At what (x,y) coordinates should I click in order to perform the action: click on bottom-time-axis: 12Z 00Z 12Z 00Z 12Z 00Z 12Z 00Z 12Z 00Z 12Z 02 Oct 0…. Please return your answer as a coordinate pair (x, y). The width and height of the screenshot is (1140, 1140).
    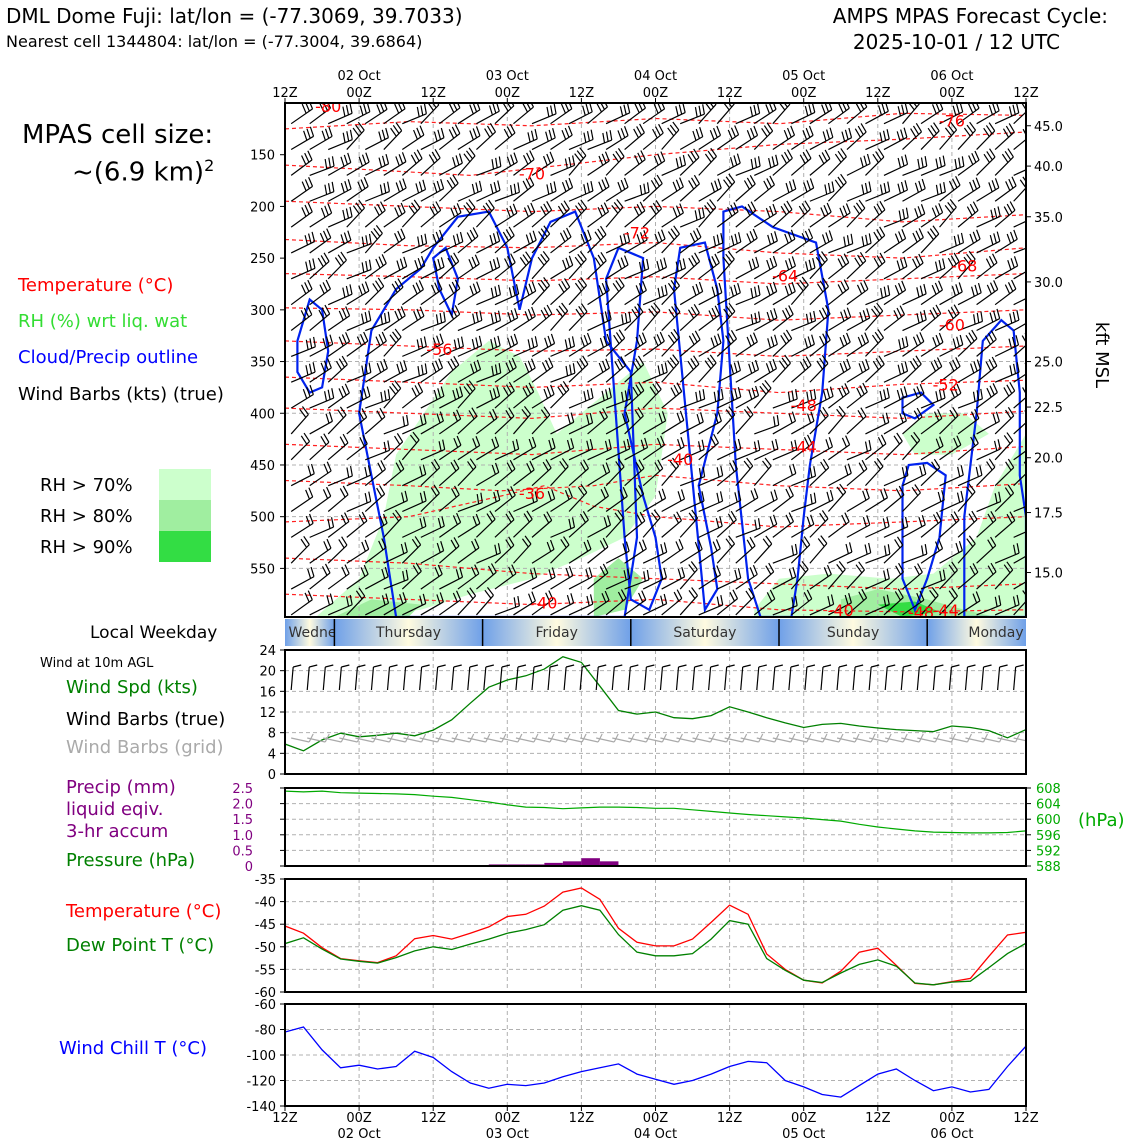
    Looking at the image, I should click on (655, 1123).